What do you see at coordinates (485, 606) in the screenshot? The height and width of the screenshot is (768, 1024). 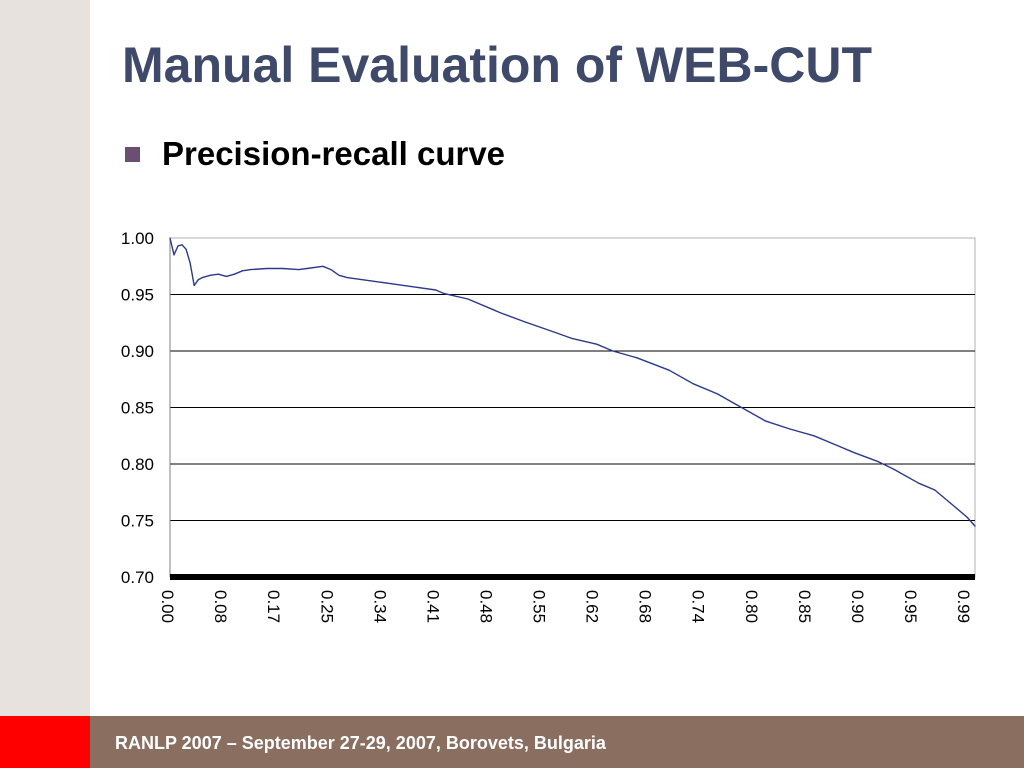 I see `x-tick-label: 0.48` at bounding box center [485, 606].